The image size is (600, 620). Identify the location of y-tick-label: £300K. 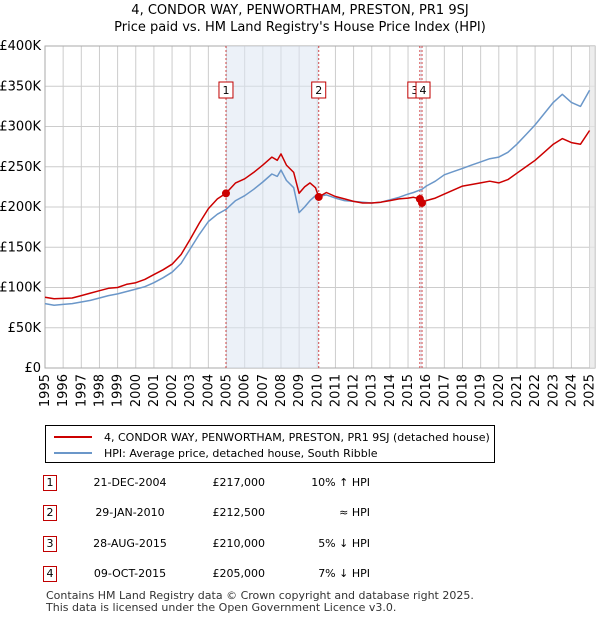
(20, 127).